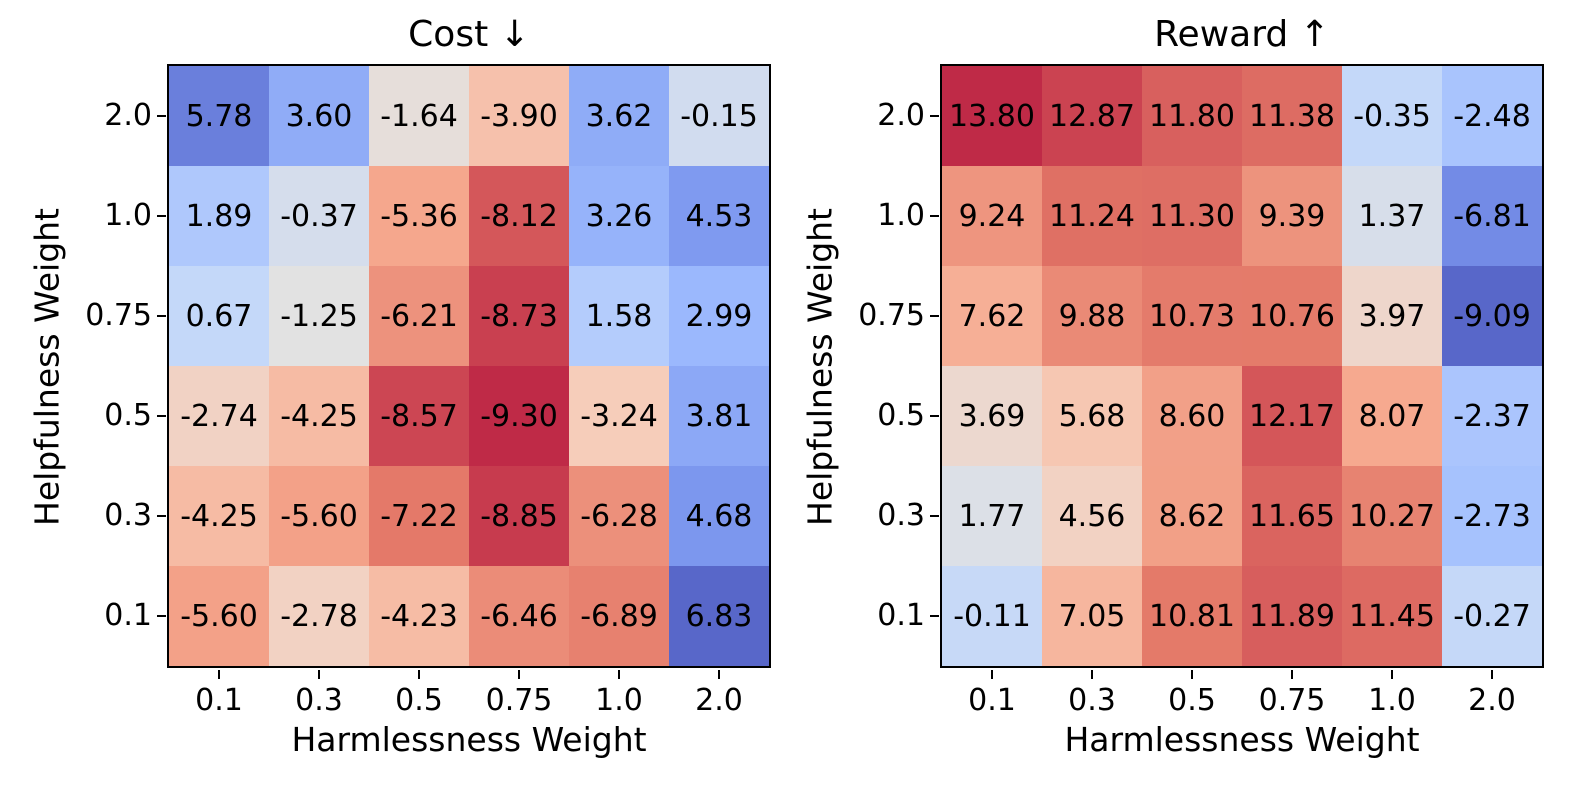 This screenshot has height=789, width=1578. Describe the element at coordinates (1092, 616) in the screenshot. I see `heatmap-cell: 7.05` at that location.